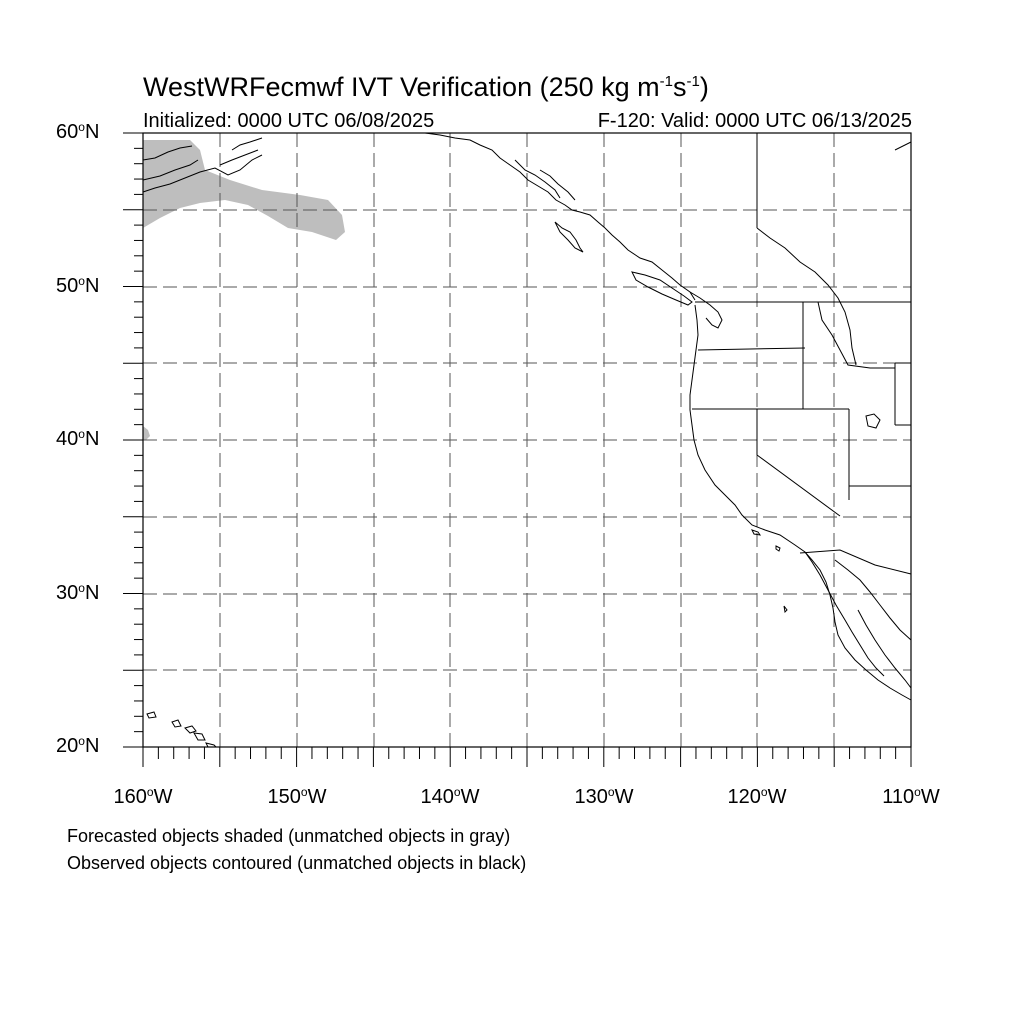  Describe the element at coordinates (78, 438) in the screenshot. I see `lat-label-40: 40oN` at that location.